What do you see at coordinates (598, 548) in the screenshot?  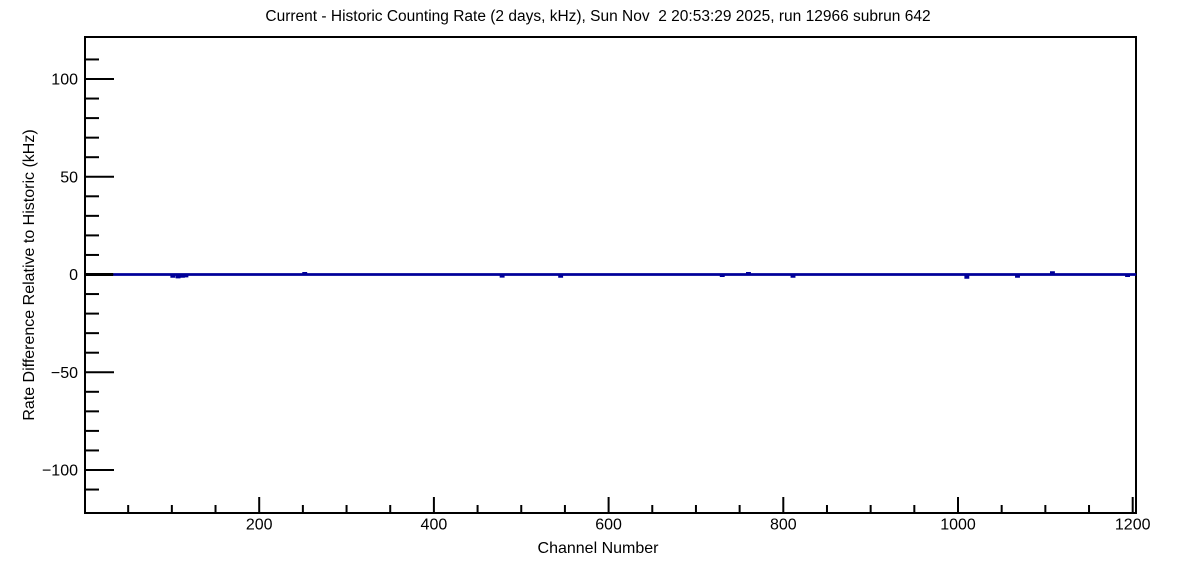 I see `x-axis-title: Channel Number` at bounding box center [598, 548].